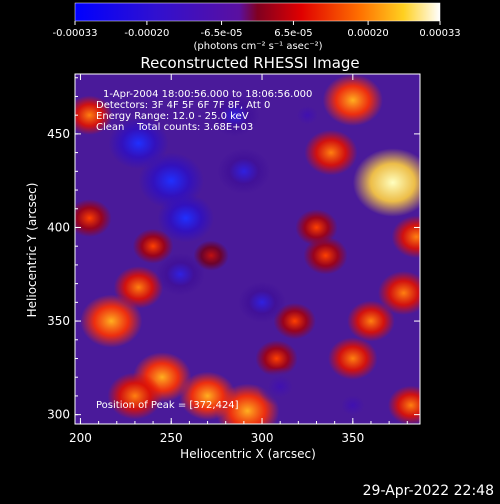 This screenshot has height=504, width=500. What do you see at coordinates (262, 438) in the screenshot?
I see `x-tick-label: 300` at bounding box center [262, 438].